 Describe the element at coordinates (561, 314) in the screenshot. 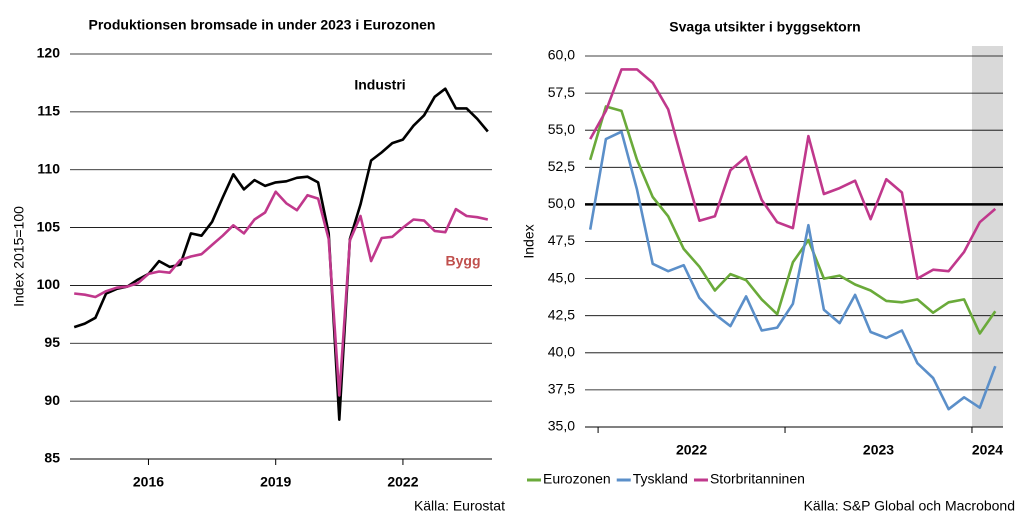

I see `y-tick-label: 42,5` at that location.